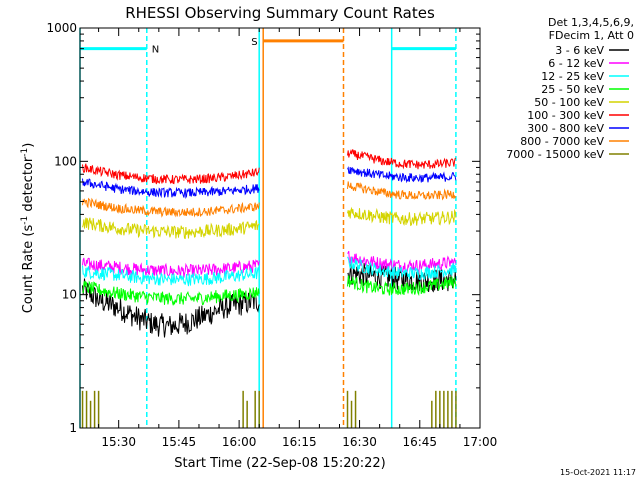 This screenshot has height=480, width=640. What do you see at coordinates (28, 269) in the screenshot?
I see `y-label-main: Count Rate (s` at bounding box center [28, 269].